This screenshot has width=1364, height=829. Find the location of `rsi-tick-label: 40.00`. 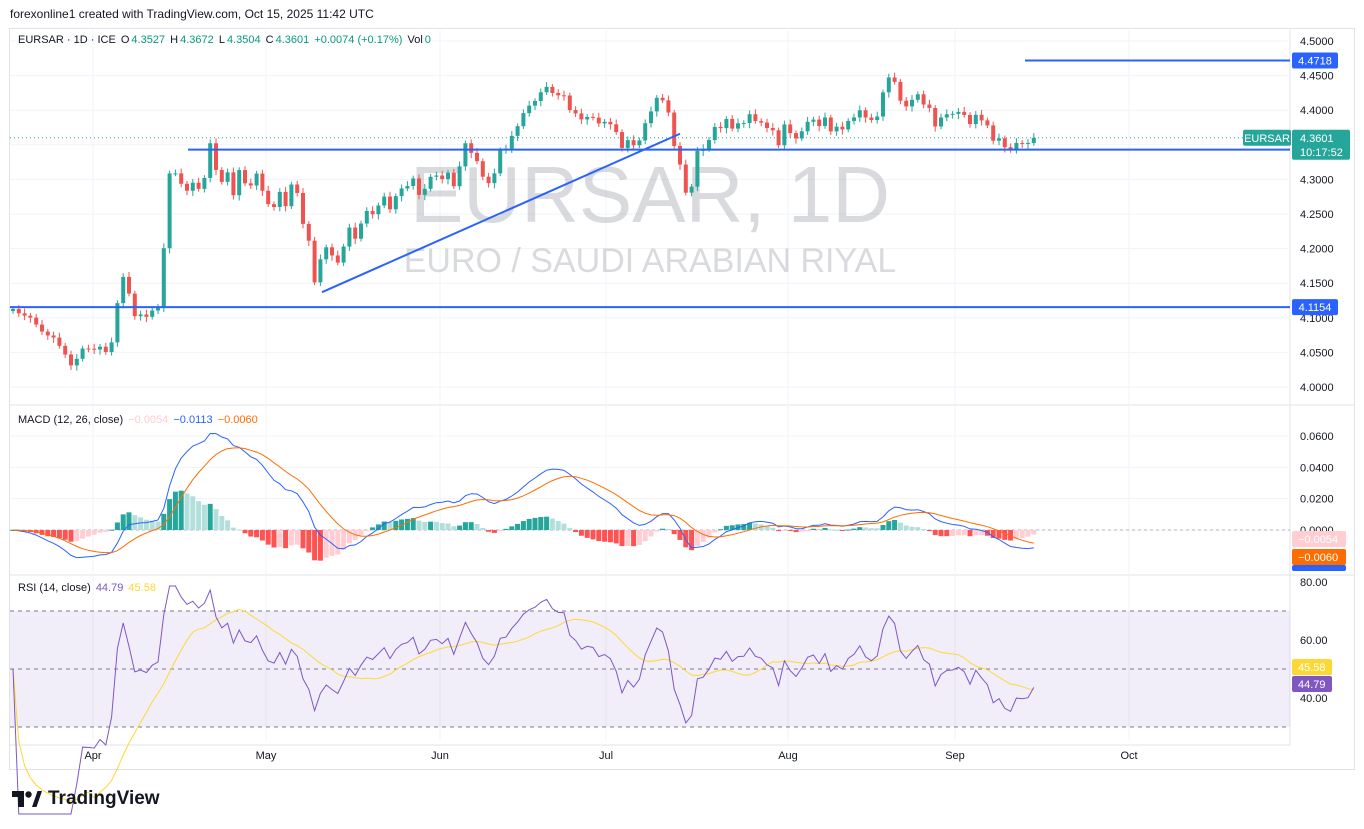

rsi-tick-label: 40.00 is located at coordinates (1314, 699).